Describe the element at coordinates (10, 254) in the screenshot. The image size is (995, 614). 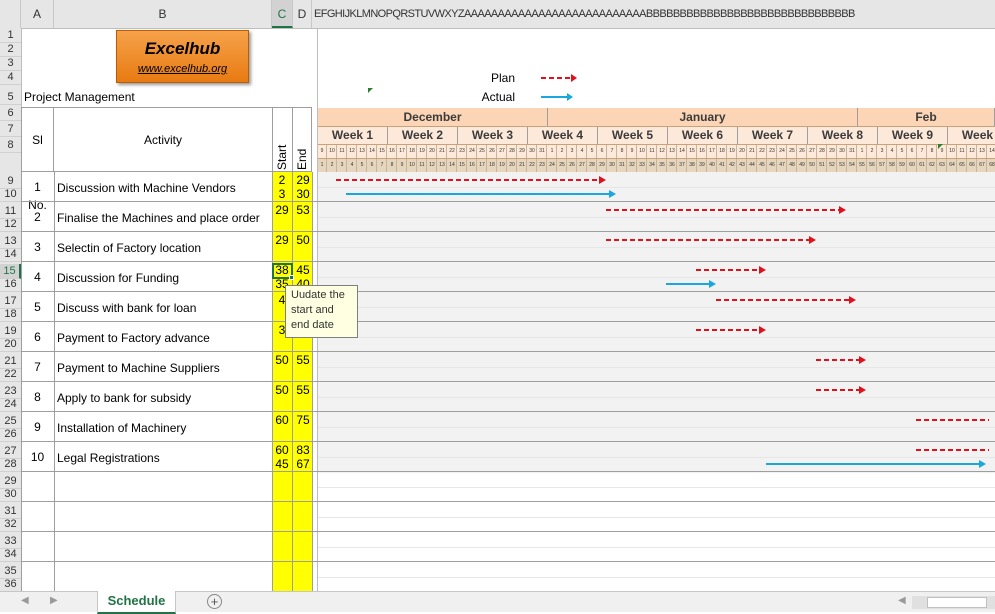
I see `row-header: 14` at that location.